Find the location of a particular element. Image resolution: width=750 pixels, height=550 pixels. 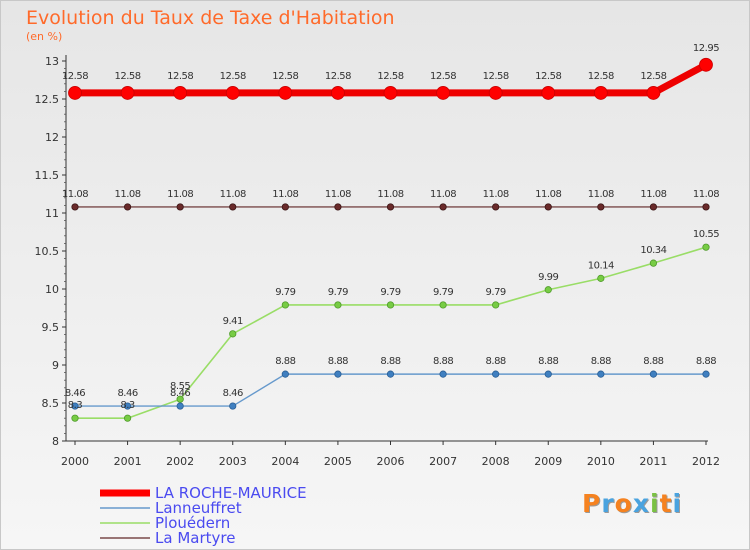

data-label: 8.3 is located at coordinates (75, 405).